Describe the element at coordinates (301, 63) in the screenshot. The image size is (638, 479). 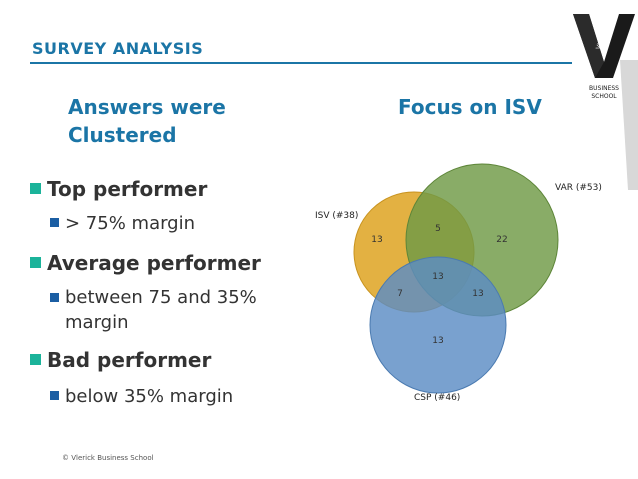
I see `title-divider` at that location.